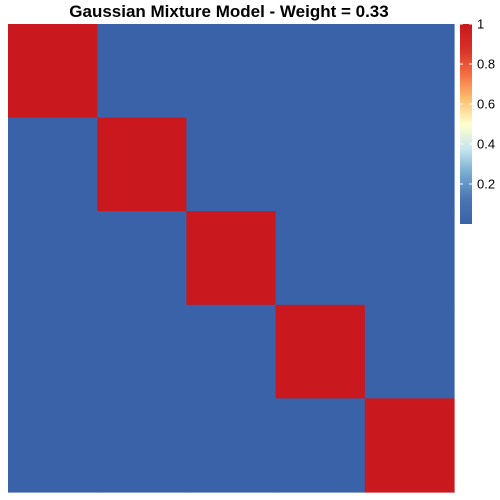 The height and width of the screenshot is (500, 500). Describe the element at coordinates (486, 144) in the screenshot. I see `legend-tick-label: 0.4` at that location.